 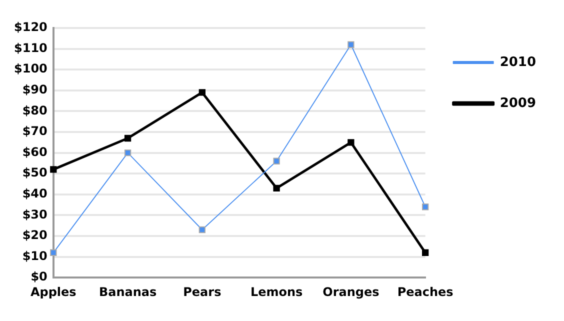 I want to click on y-tick-label: $0, so click(x=39, y=277).